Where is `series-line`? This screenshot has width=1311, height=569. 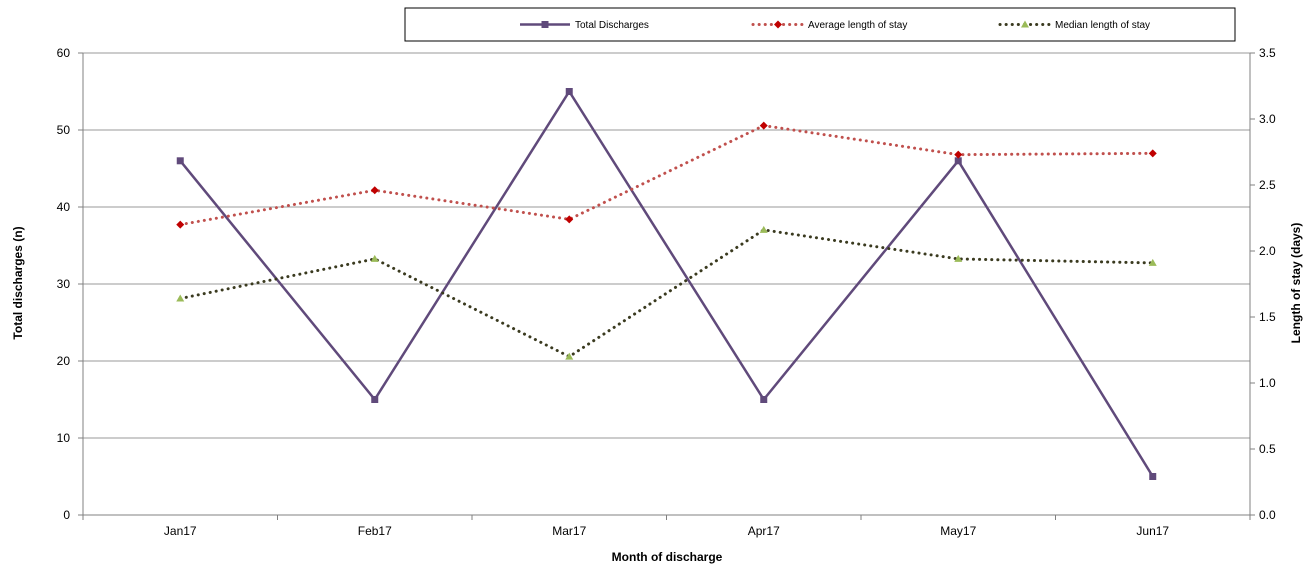
series-line is located at coordinates (666, 175).